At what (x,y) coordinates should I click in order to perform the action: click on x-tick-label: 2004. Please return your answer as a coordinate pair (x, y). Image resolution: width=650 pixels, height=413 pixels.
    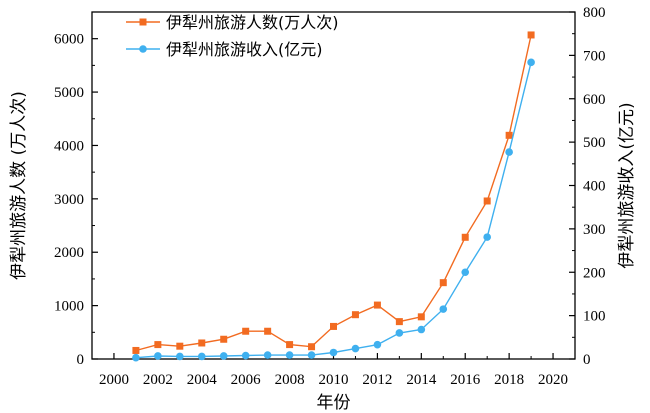
    Looking at the image, I should click on (202, 380).